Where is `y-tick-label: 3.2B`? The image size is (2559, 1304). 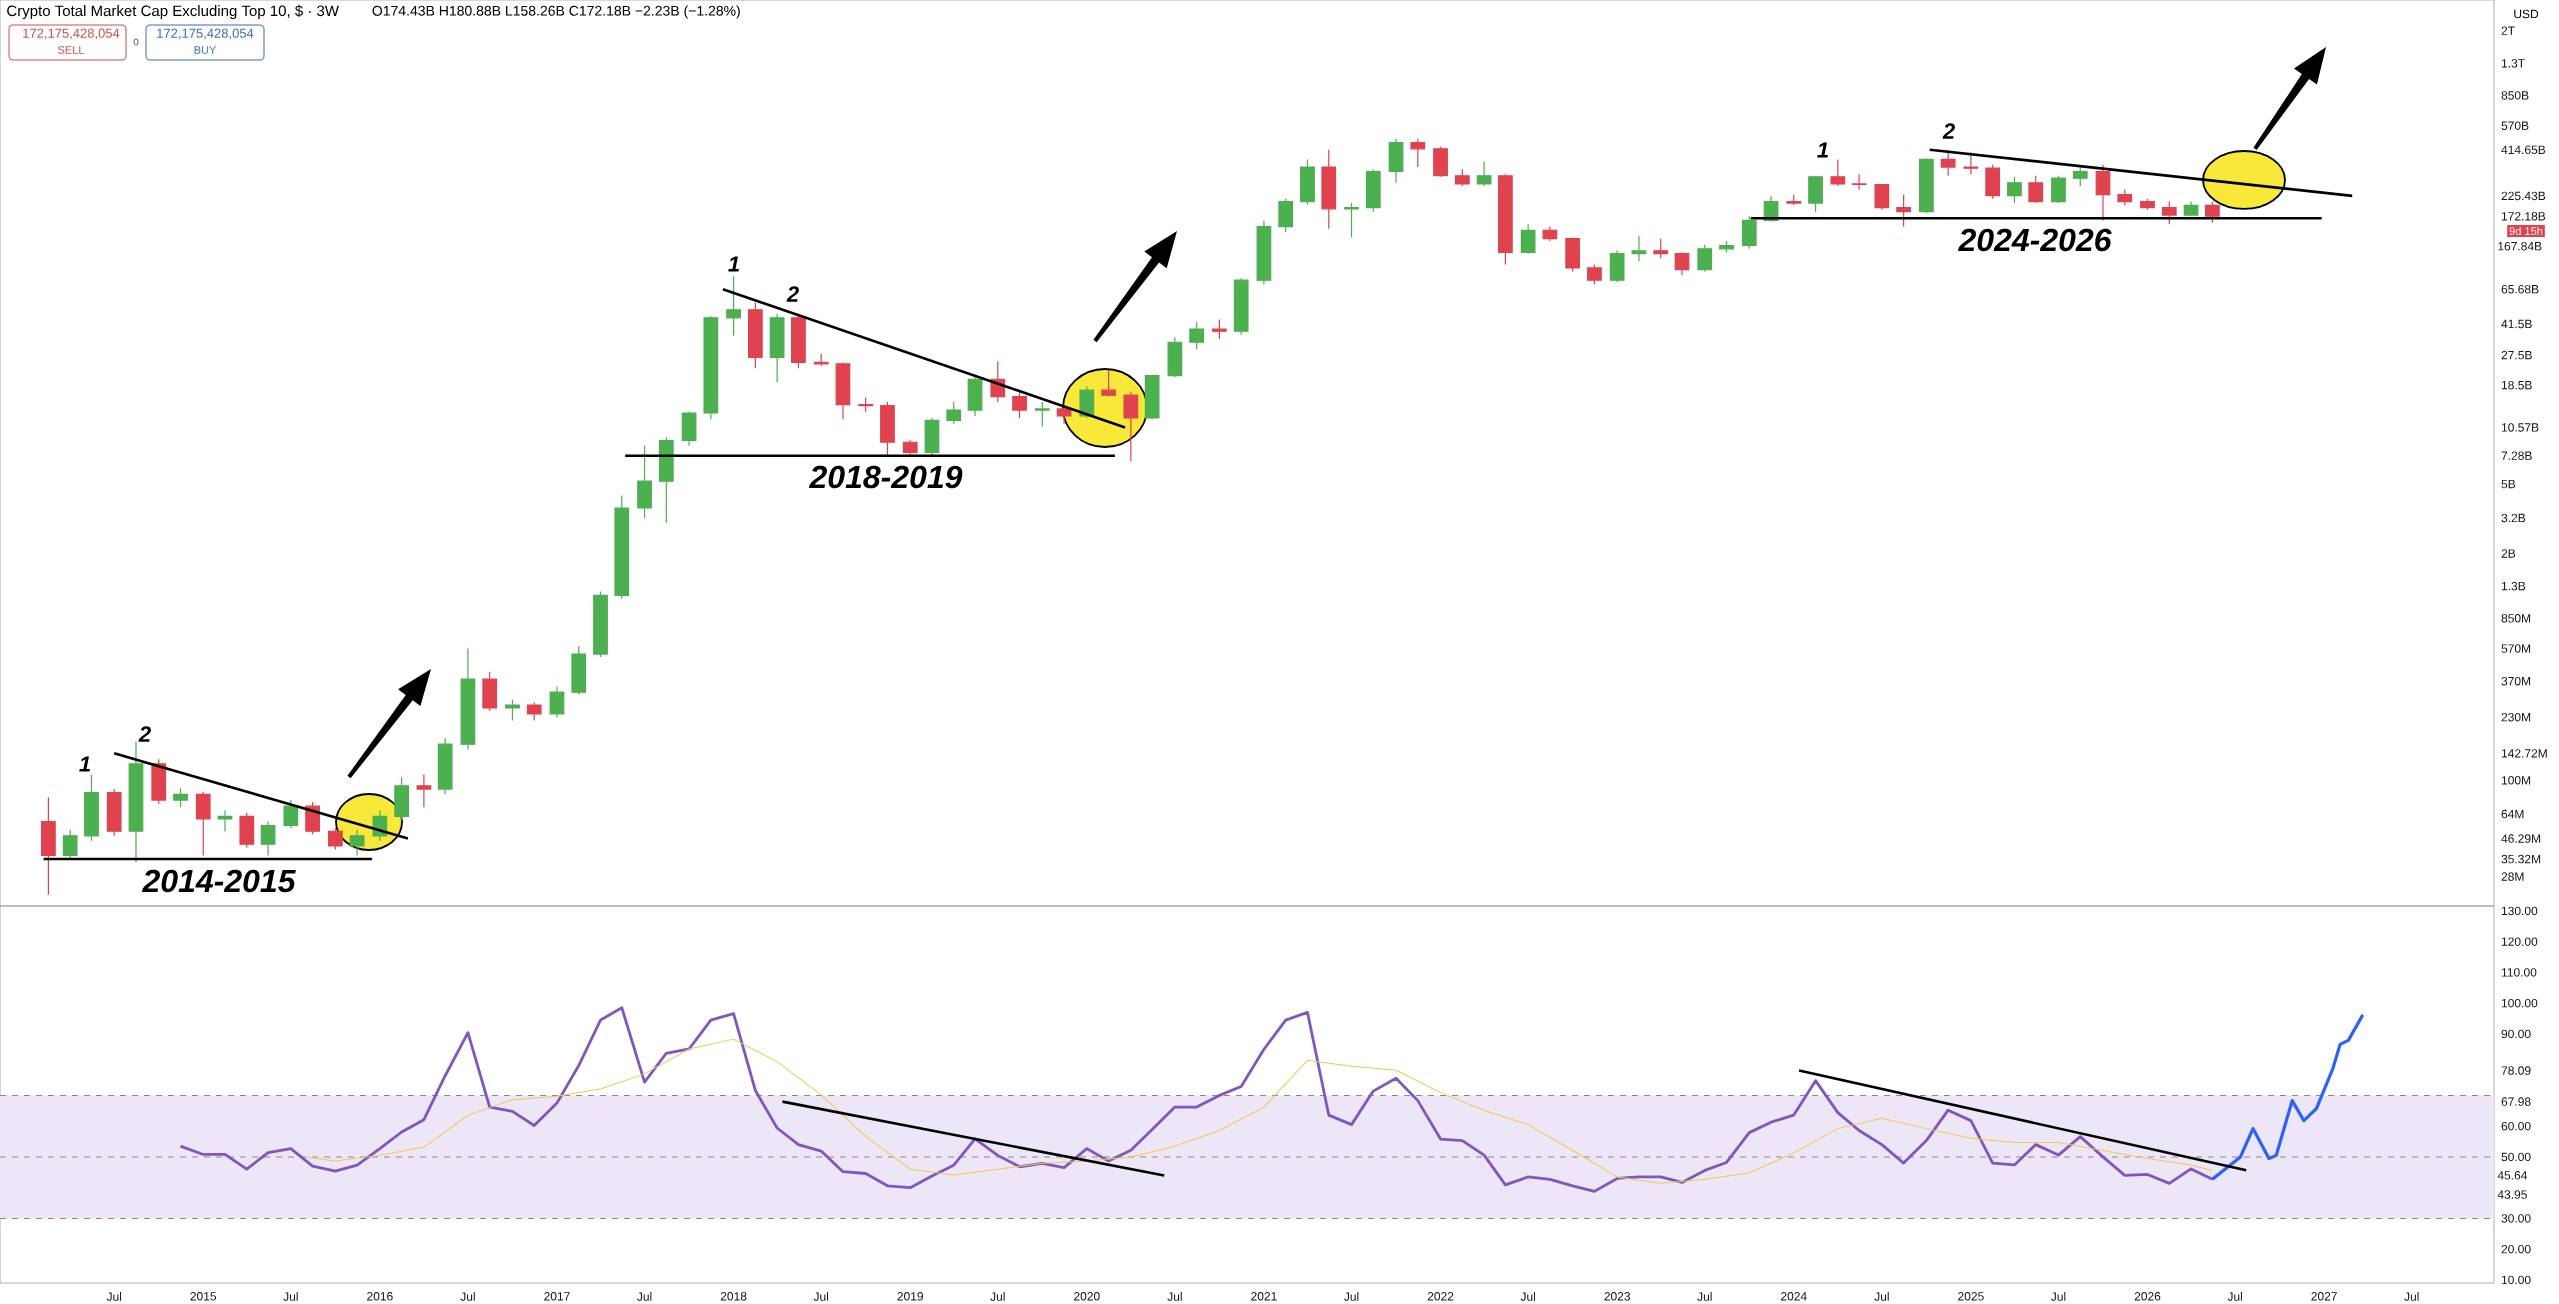
y-tick-label: 3.2B is located at coordinates (2513, 518).